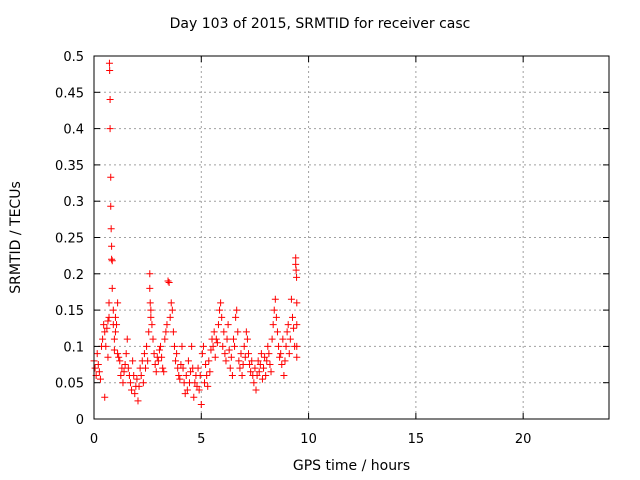 The height and width of the screenshot is (480, 640). Describe the element at coordinates (73, 275) in the screenshot. I see `y-tick-label: 0.2` at that location.